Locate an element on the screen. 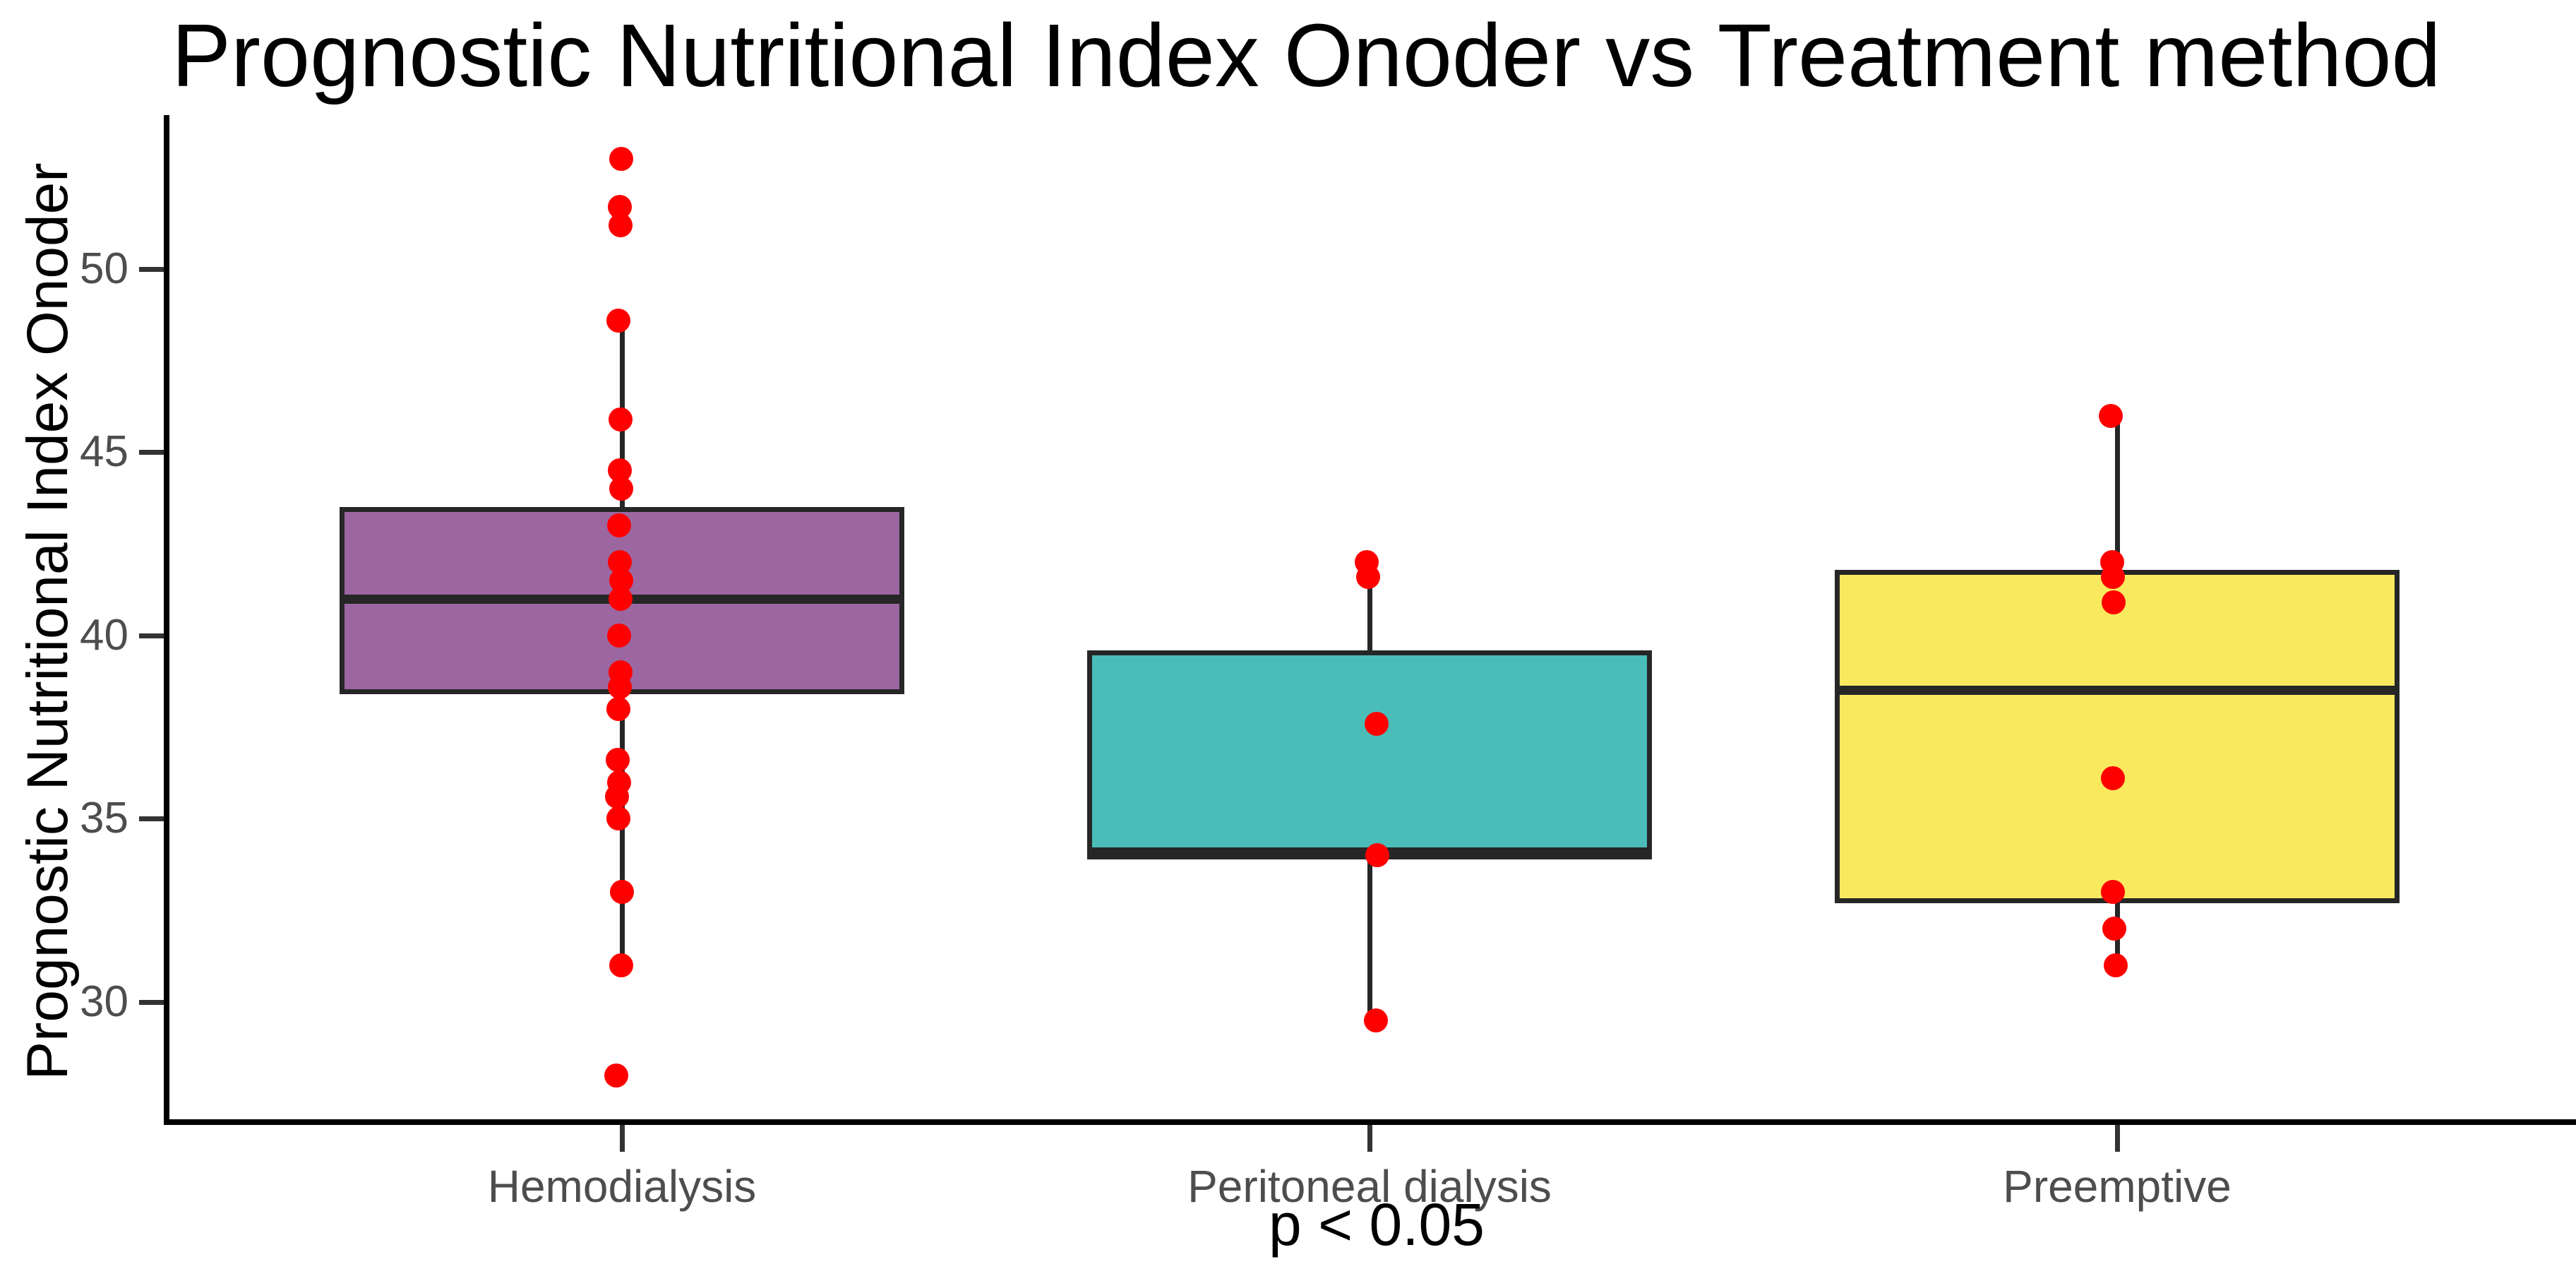  x-tick-label: Hemodialysis is located at coordinates (622, 1186).